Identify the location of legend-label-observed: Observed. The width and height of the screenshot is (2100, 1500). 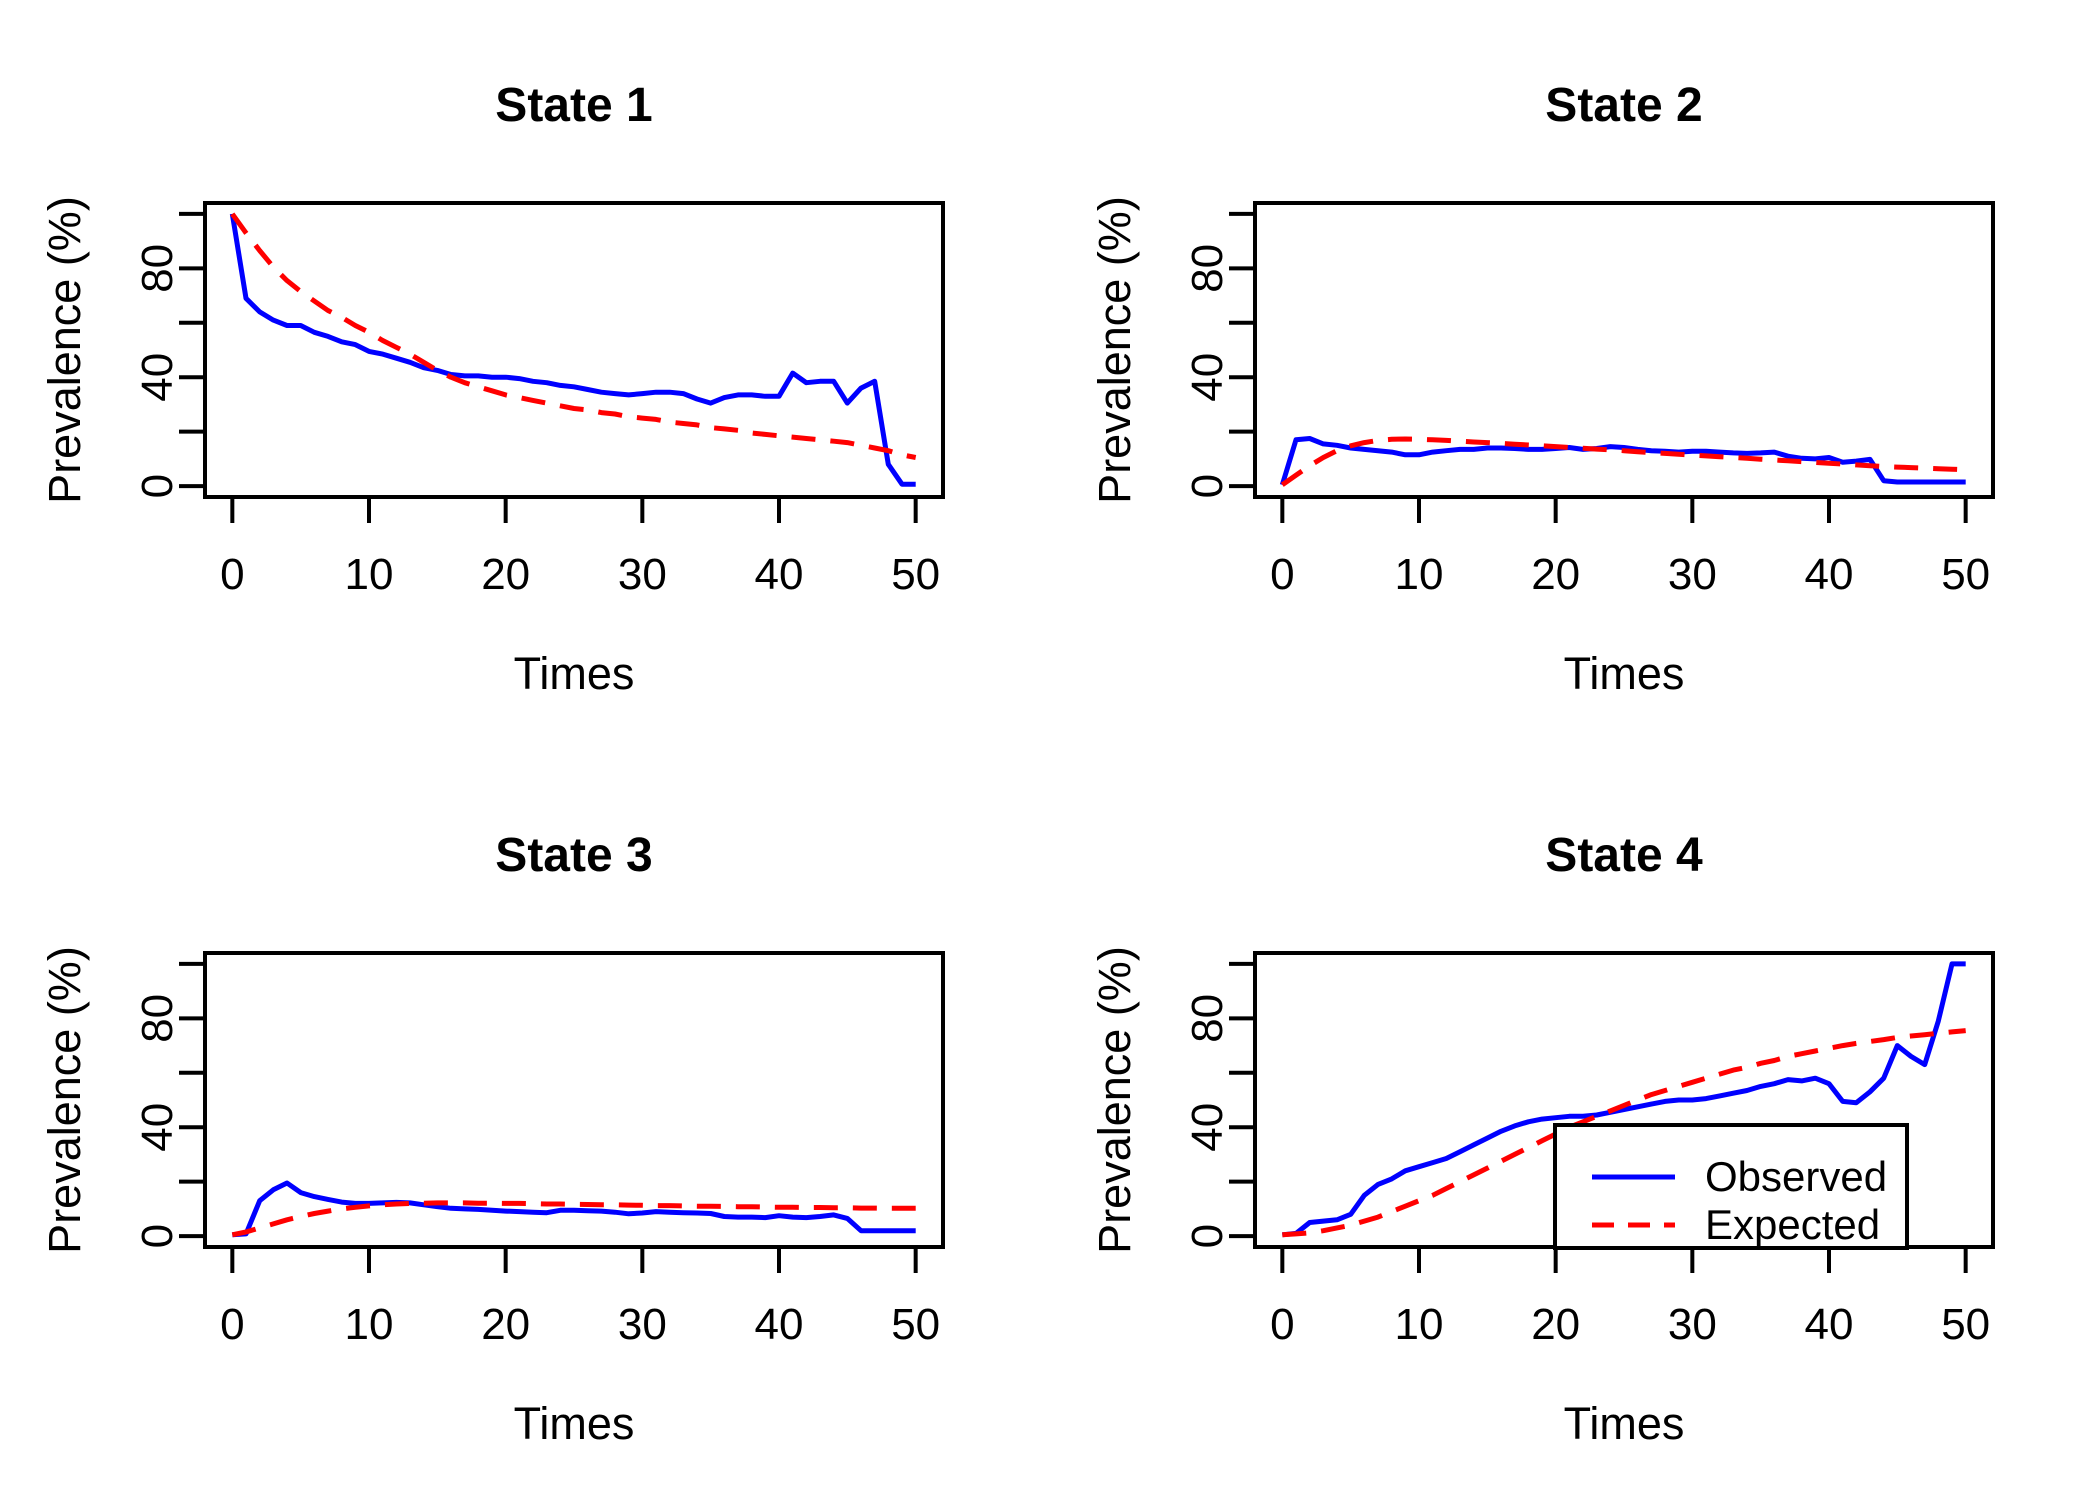
(1796, 1176).